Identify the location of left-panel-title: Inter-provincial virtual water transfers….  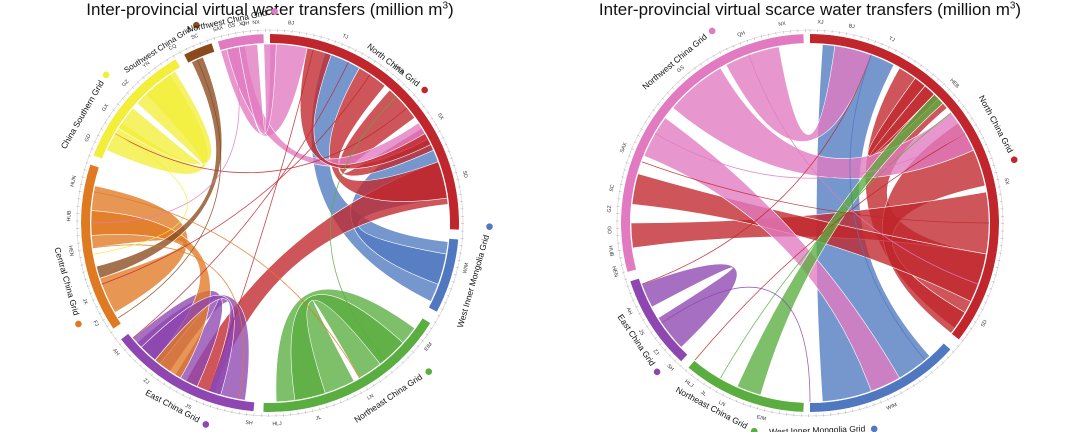
(270, 9).